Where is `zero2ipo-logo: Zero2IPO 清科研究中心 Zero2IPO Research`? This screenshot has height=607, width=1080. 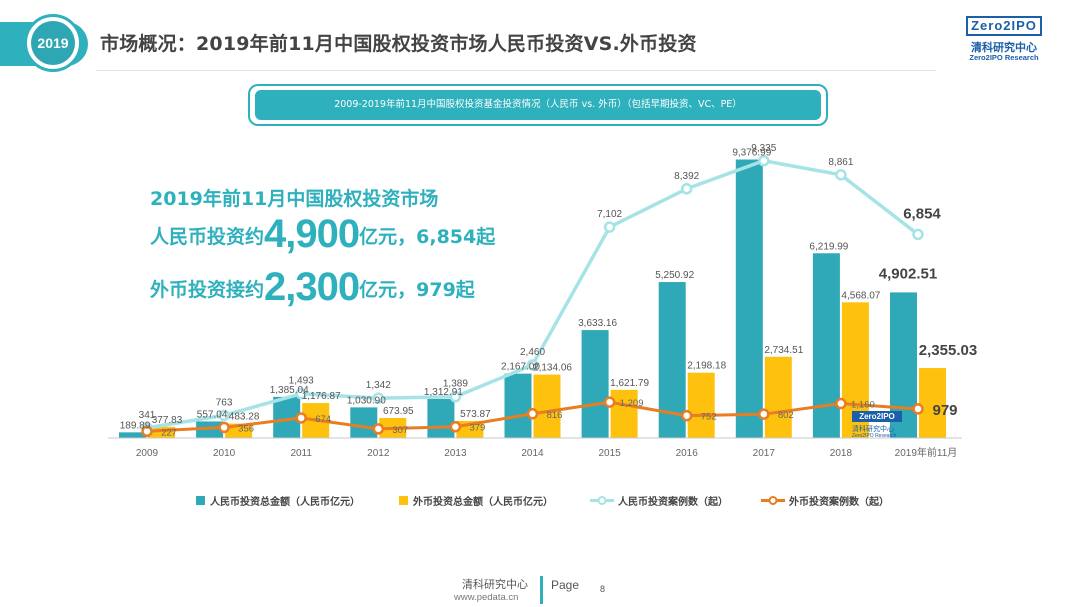 zero2ipo-logo: Zero2IPO 清科研究中心 Zero2IPO Research is located at coordinates (1004, 41).